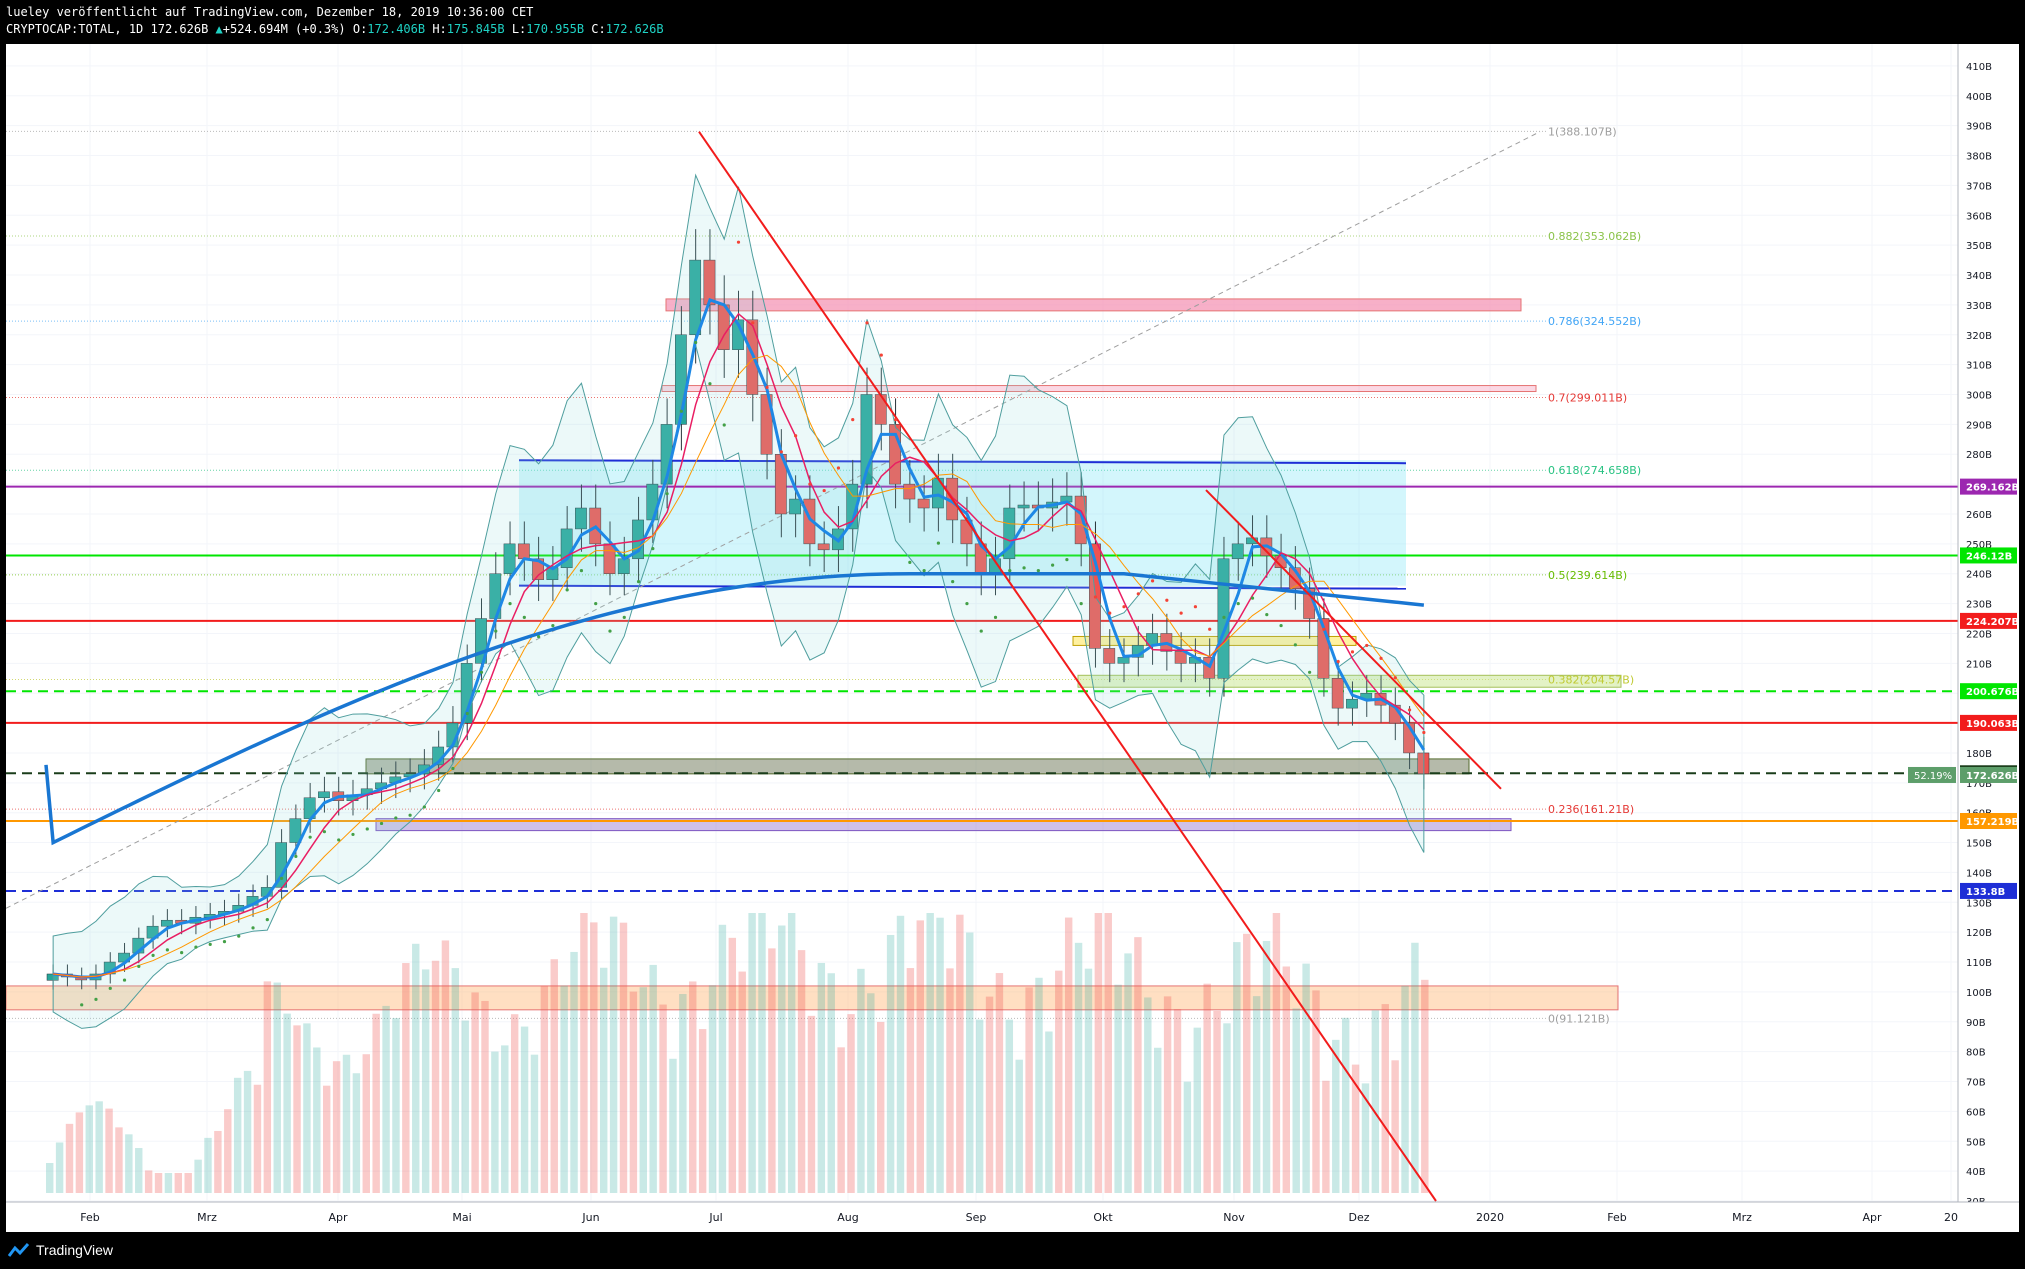  I want to click on y-tick-label: 350B, so click(1979, 246).